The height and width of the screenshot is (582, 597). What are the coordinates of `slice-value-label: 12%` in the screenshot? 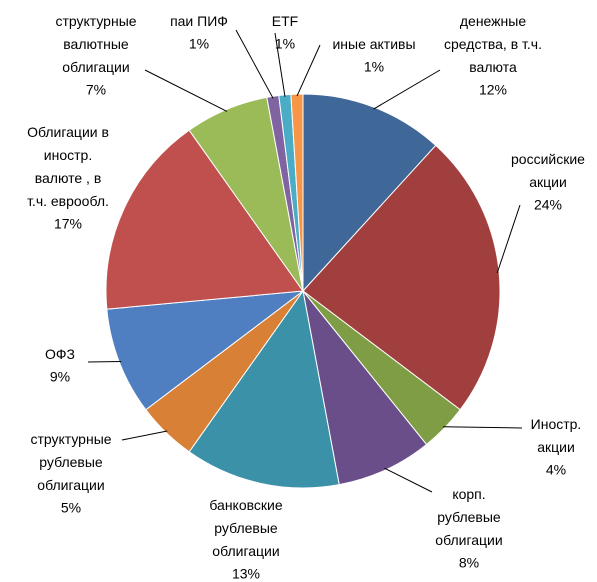 It's located at (493, 90).